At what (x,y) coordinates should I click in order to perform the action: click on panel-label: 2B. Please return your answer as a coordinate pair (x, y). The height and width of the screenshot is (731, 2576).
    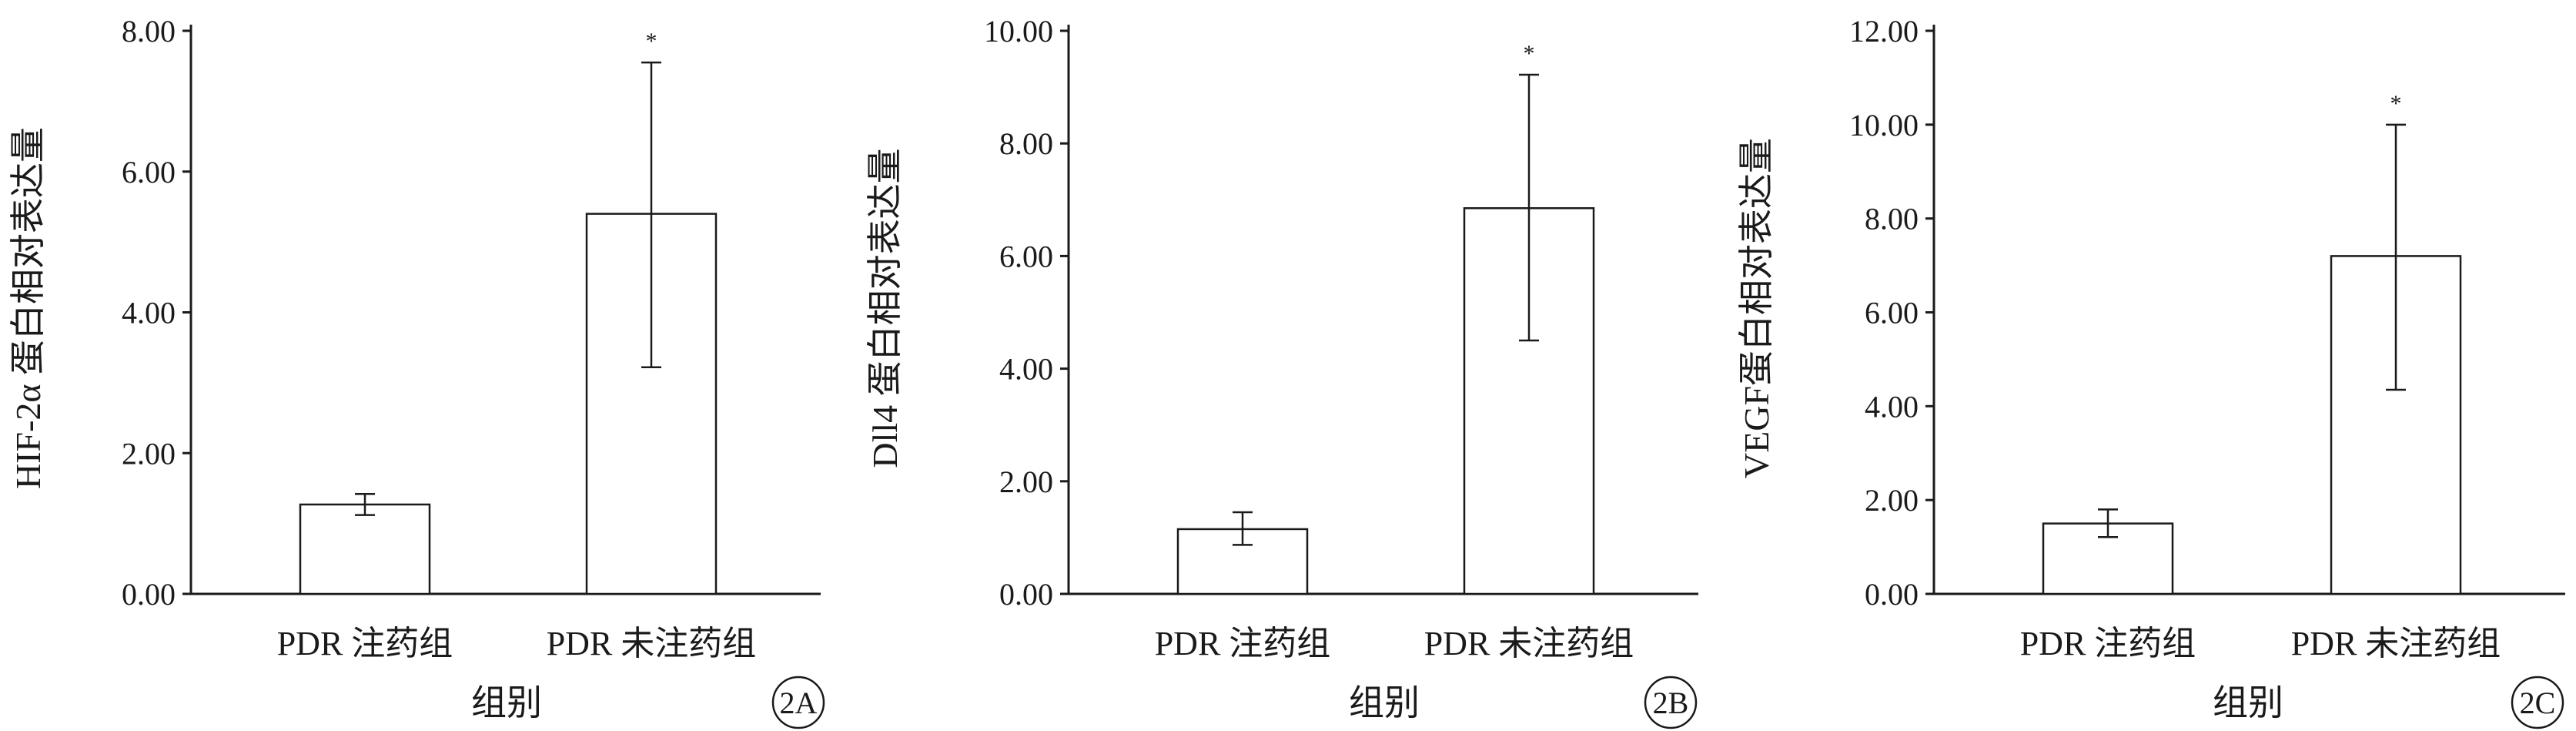
    Looking at the image, I should click on (1671, 703).